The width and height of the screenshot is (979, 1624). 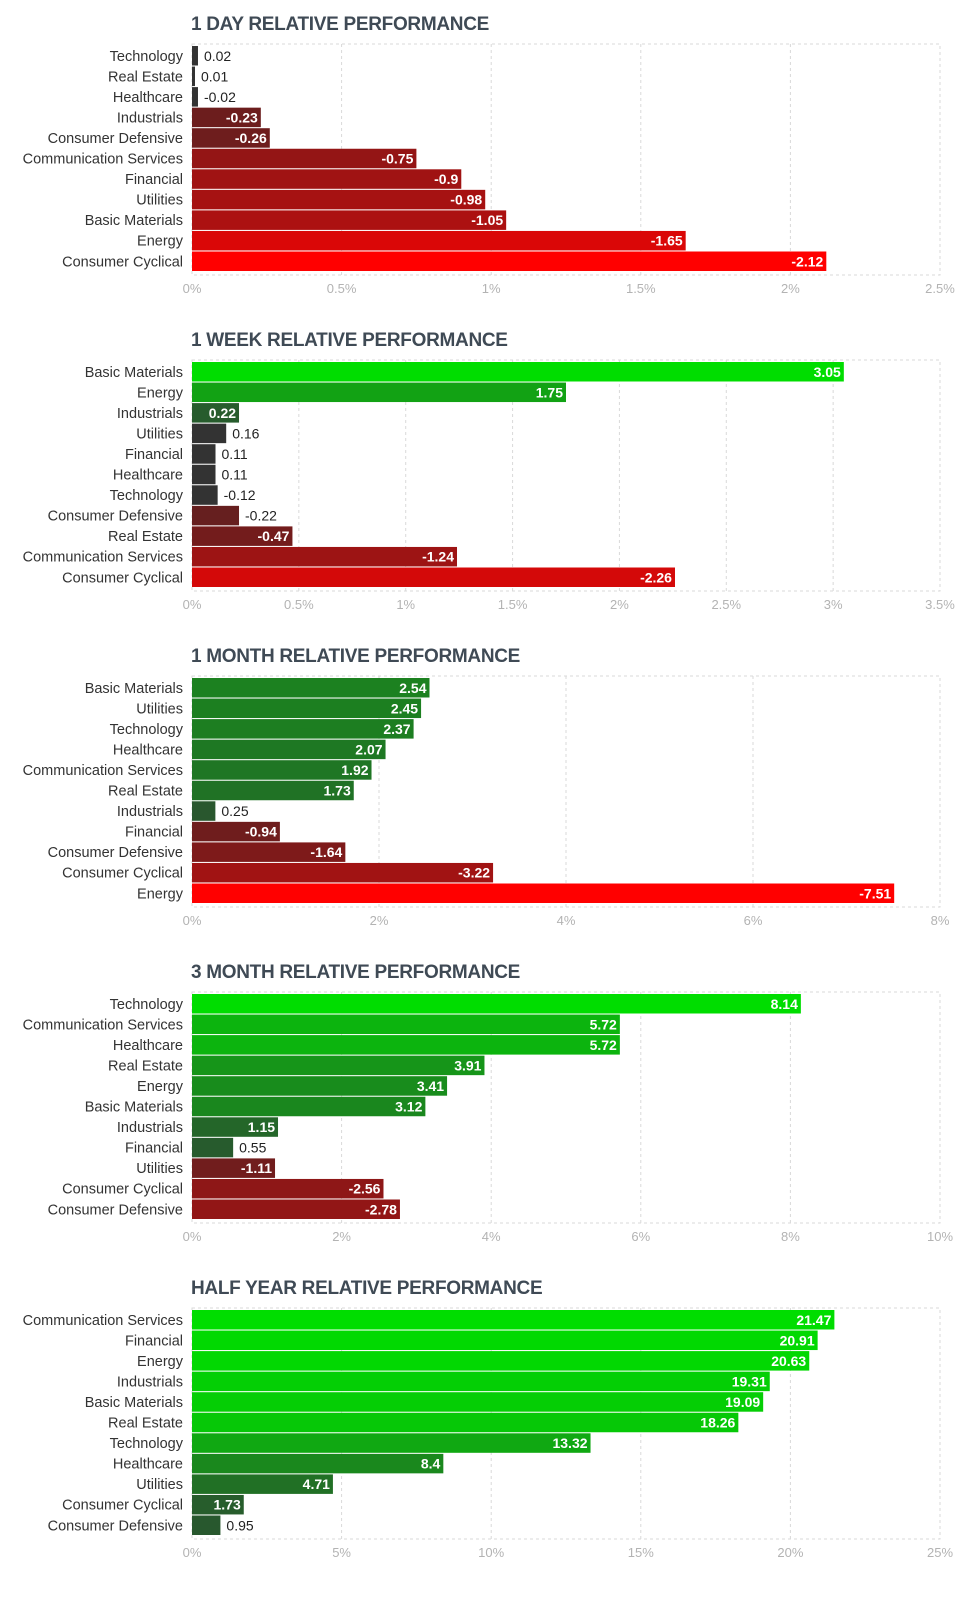 I want to click on value-label: 2.54, so click(x=412, y=688).